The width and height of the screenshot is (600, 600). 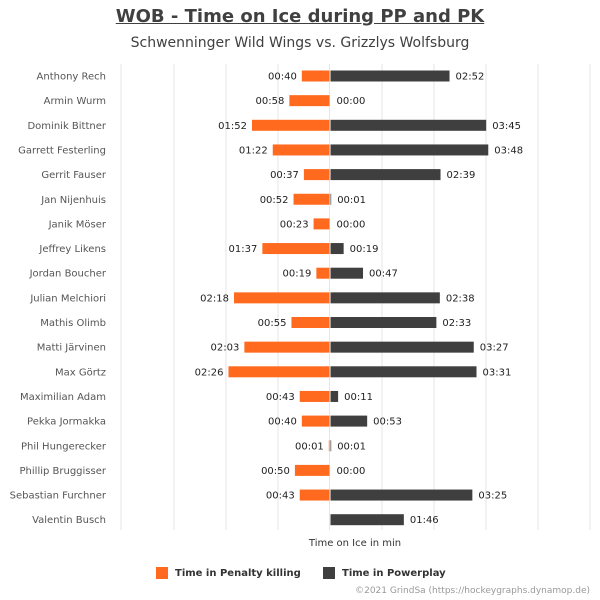 What do you see at coordinates (63, 397) in the screenshot?
I see `category-label: Maximilian Adam` at bounding box center [63, 397].